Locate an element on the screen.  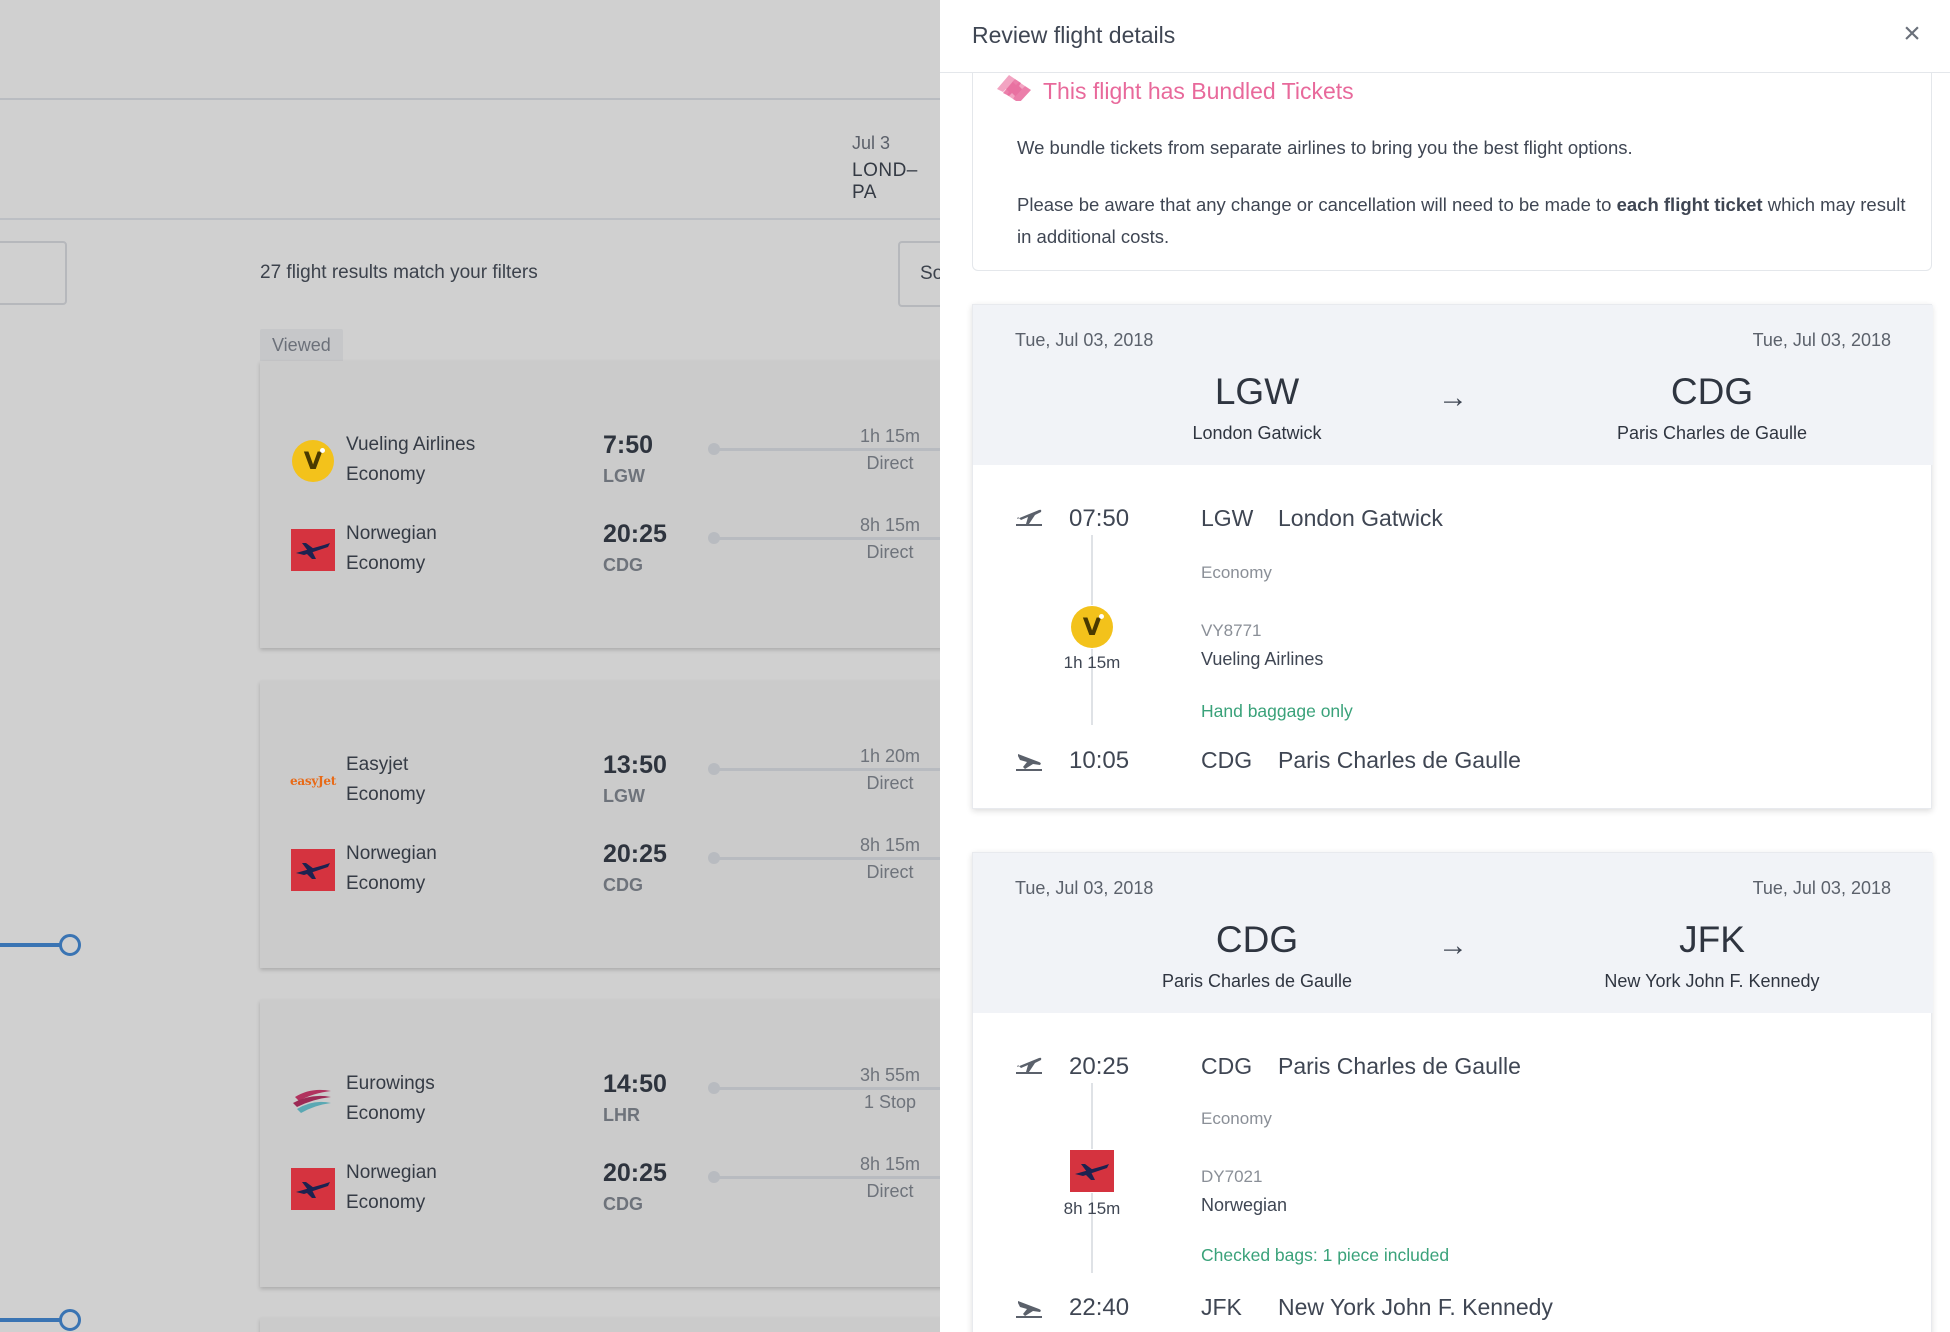
trip-route: LOND–PA is located at coordinates (885, 181).